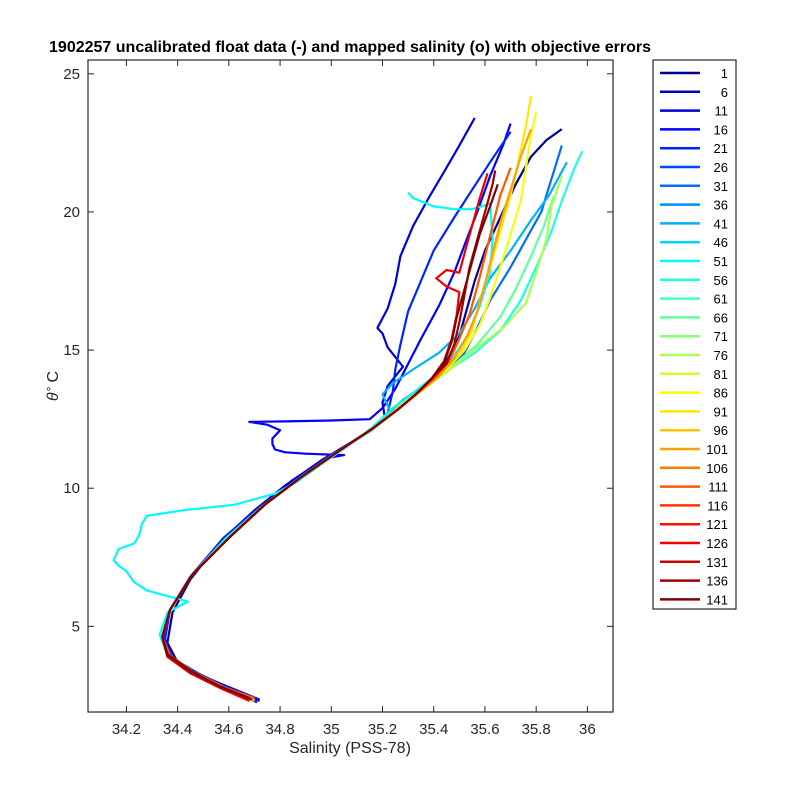 Image resolution: width=800 pixels, height=800 pixels. What do you see at coordinates (721, 393) in the screenshot?
I see `legend-label-86: 86` at bounding box center [721, 393].